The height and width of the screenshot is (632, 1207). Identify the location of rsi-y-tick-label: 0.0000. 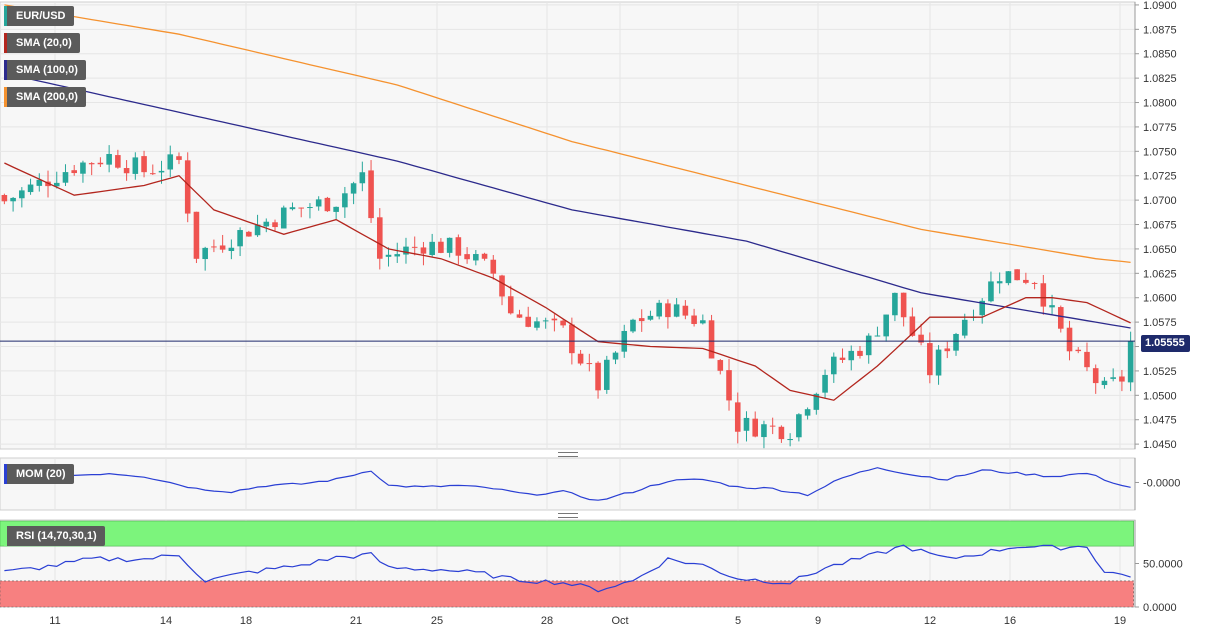
(1160, 608).